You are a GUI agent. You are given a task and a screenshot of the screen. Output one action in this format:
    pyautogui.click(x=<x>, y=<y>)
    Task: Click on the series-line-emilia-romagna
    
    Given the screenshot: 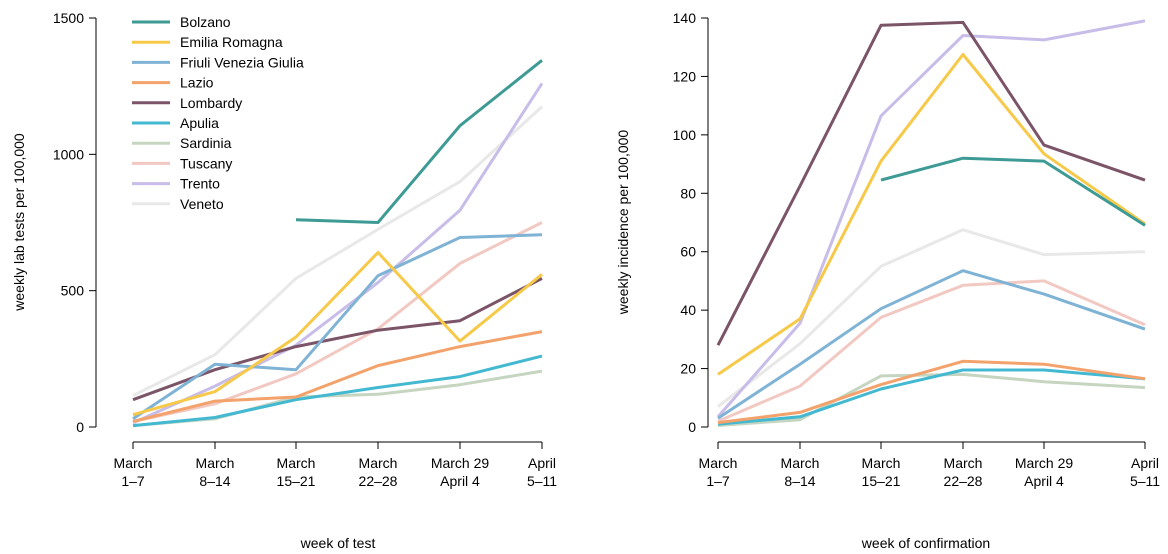 What is the action you would take?
    pyautogui.click(x=337, y=334)
    